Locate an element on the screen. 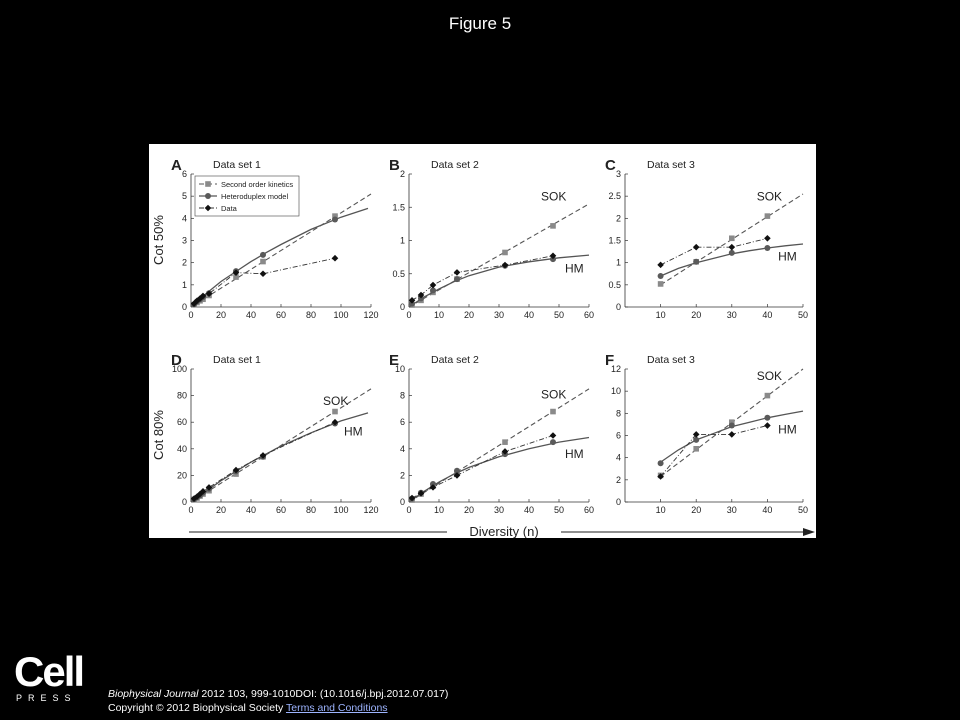 Image resolution: width=960 pixels, height=720 pixels. logo-sub: PRESS is located at coordinates (46, 698).